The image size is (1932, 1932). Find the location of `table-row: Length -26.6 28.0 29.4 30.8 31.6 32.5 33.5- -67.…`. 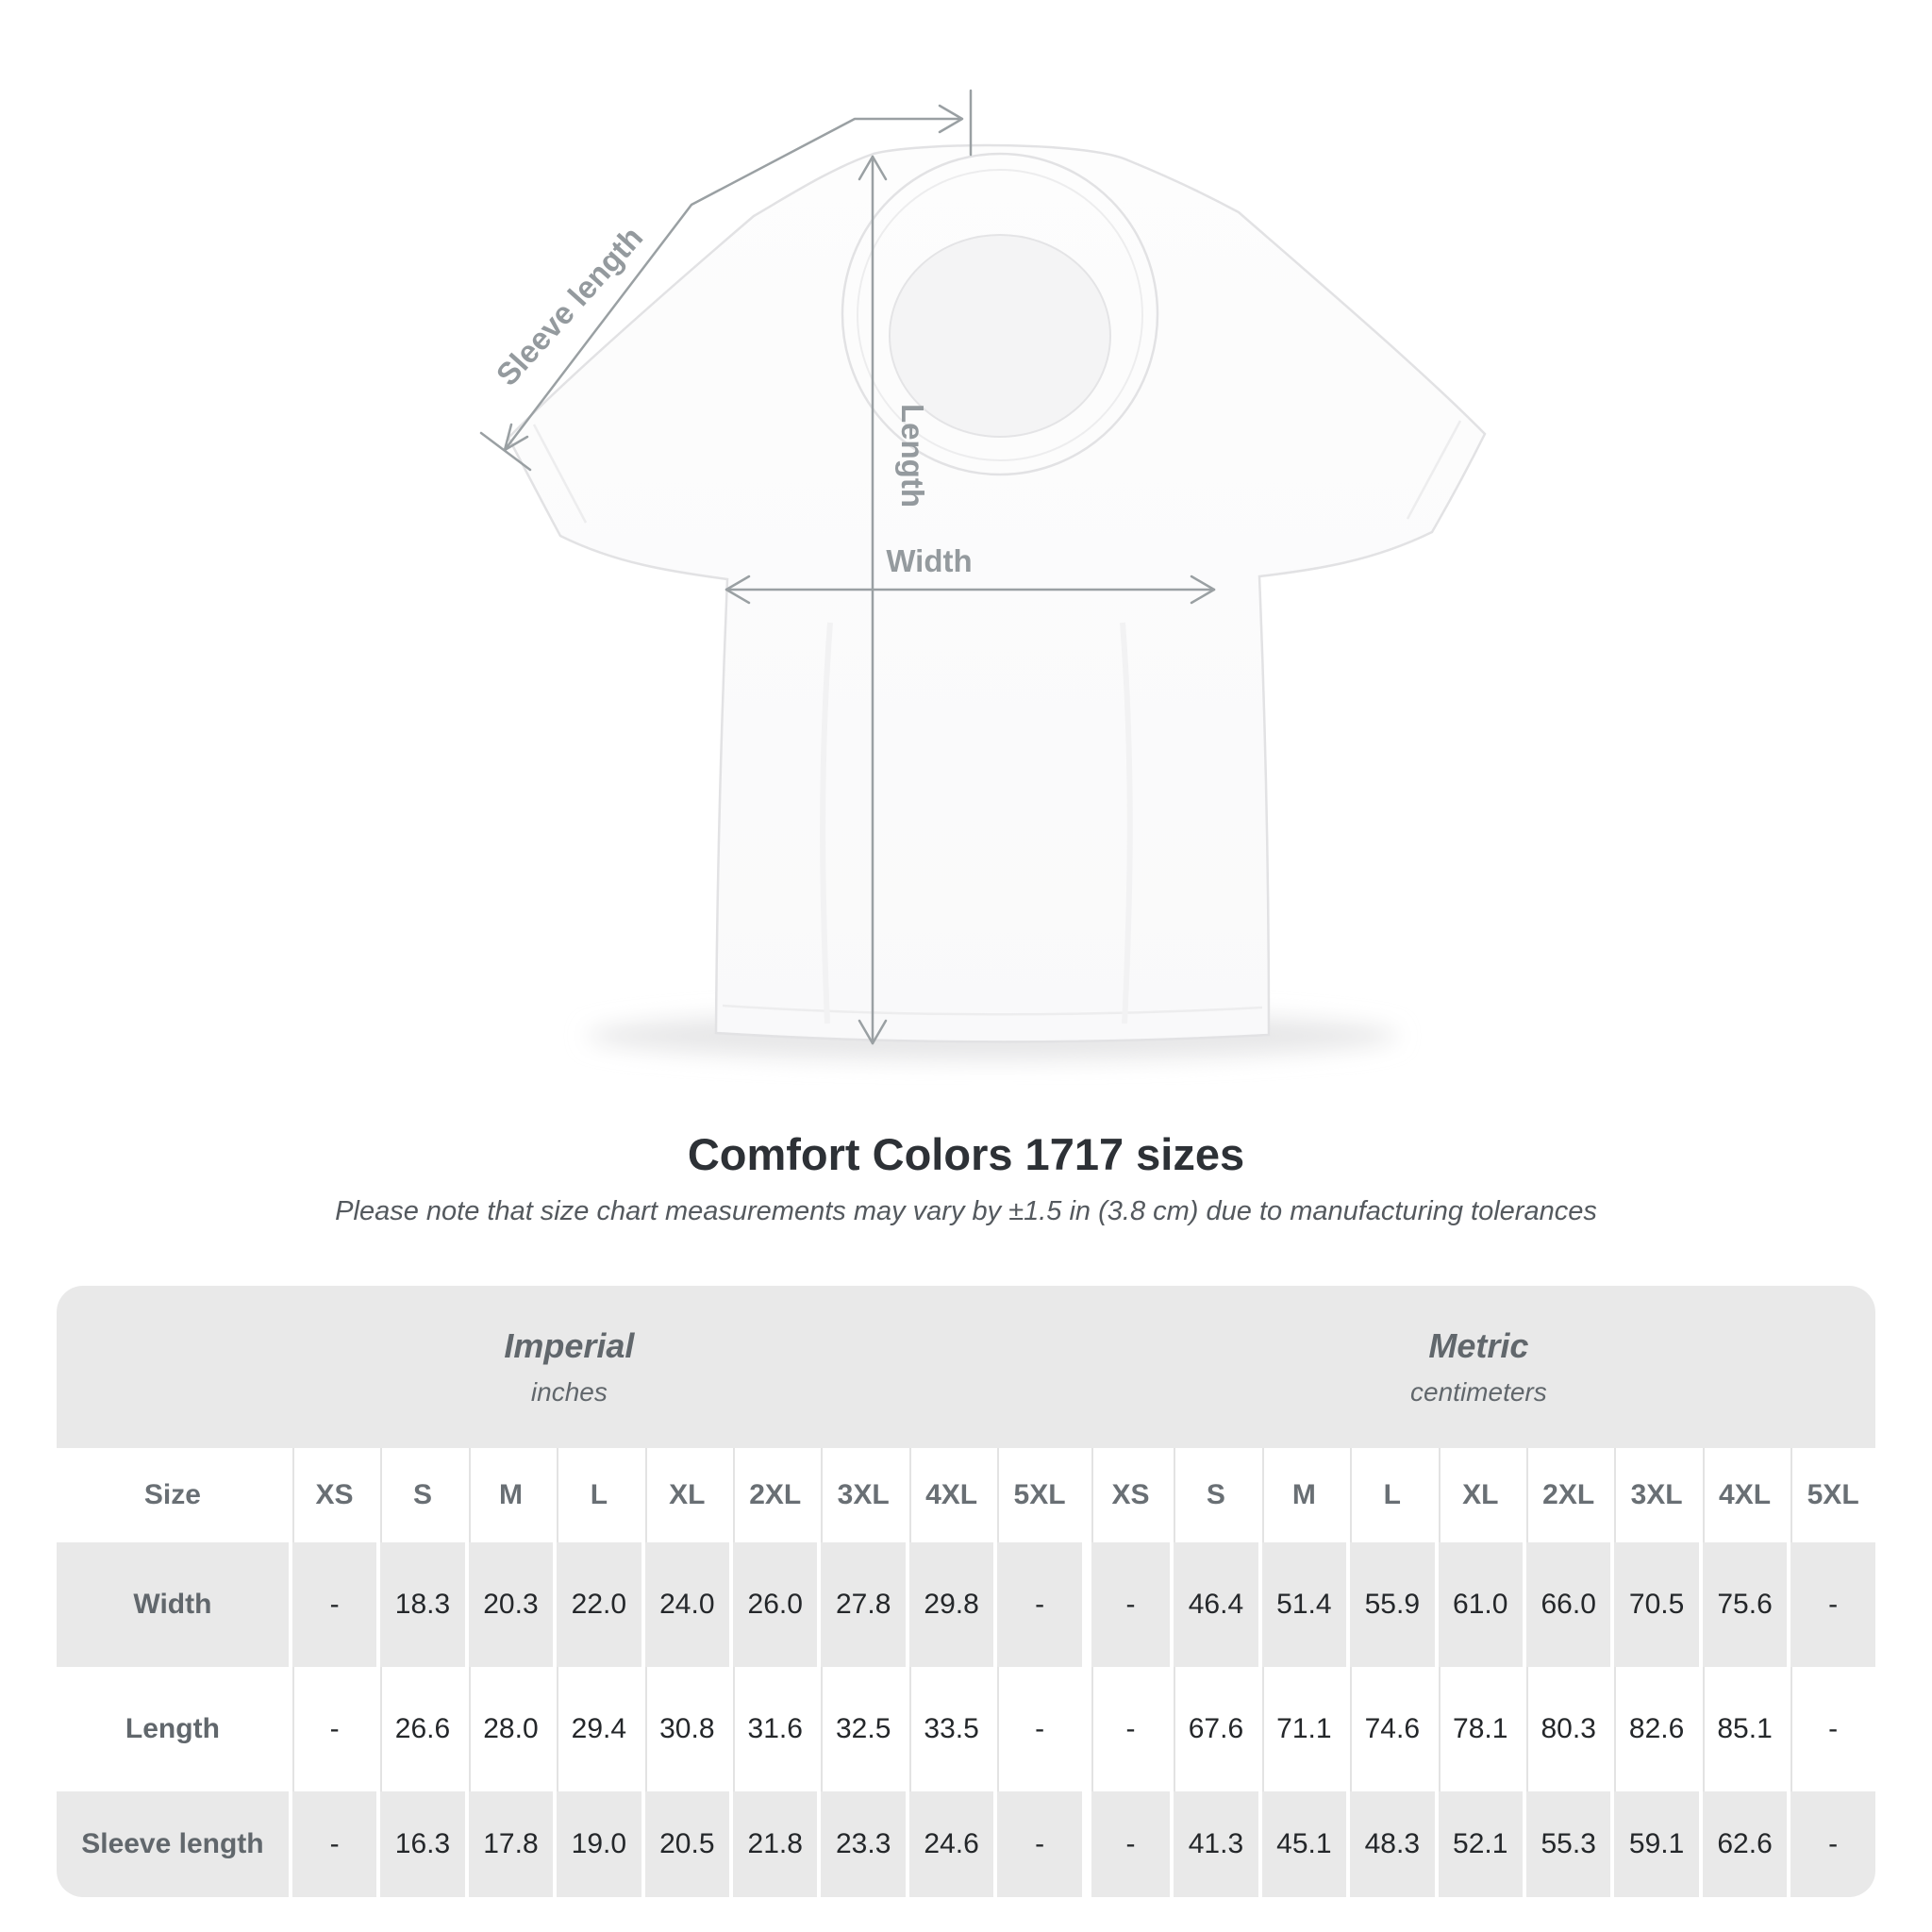

table-row: Length -26.6 28.0 29.4 30.8 31.6 32.5 33.5- -67.… is located at coordinates (966, 1729).